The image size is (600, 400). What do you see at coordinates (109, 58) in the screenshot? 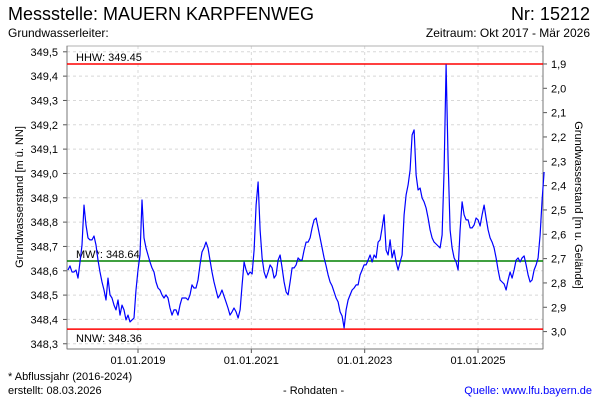
I see `reference-line-label: HHW: 349.45` at bounding box center [109, 58].